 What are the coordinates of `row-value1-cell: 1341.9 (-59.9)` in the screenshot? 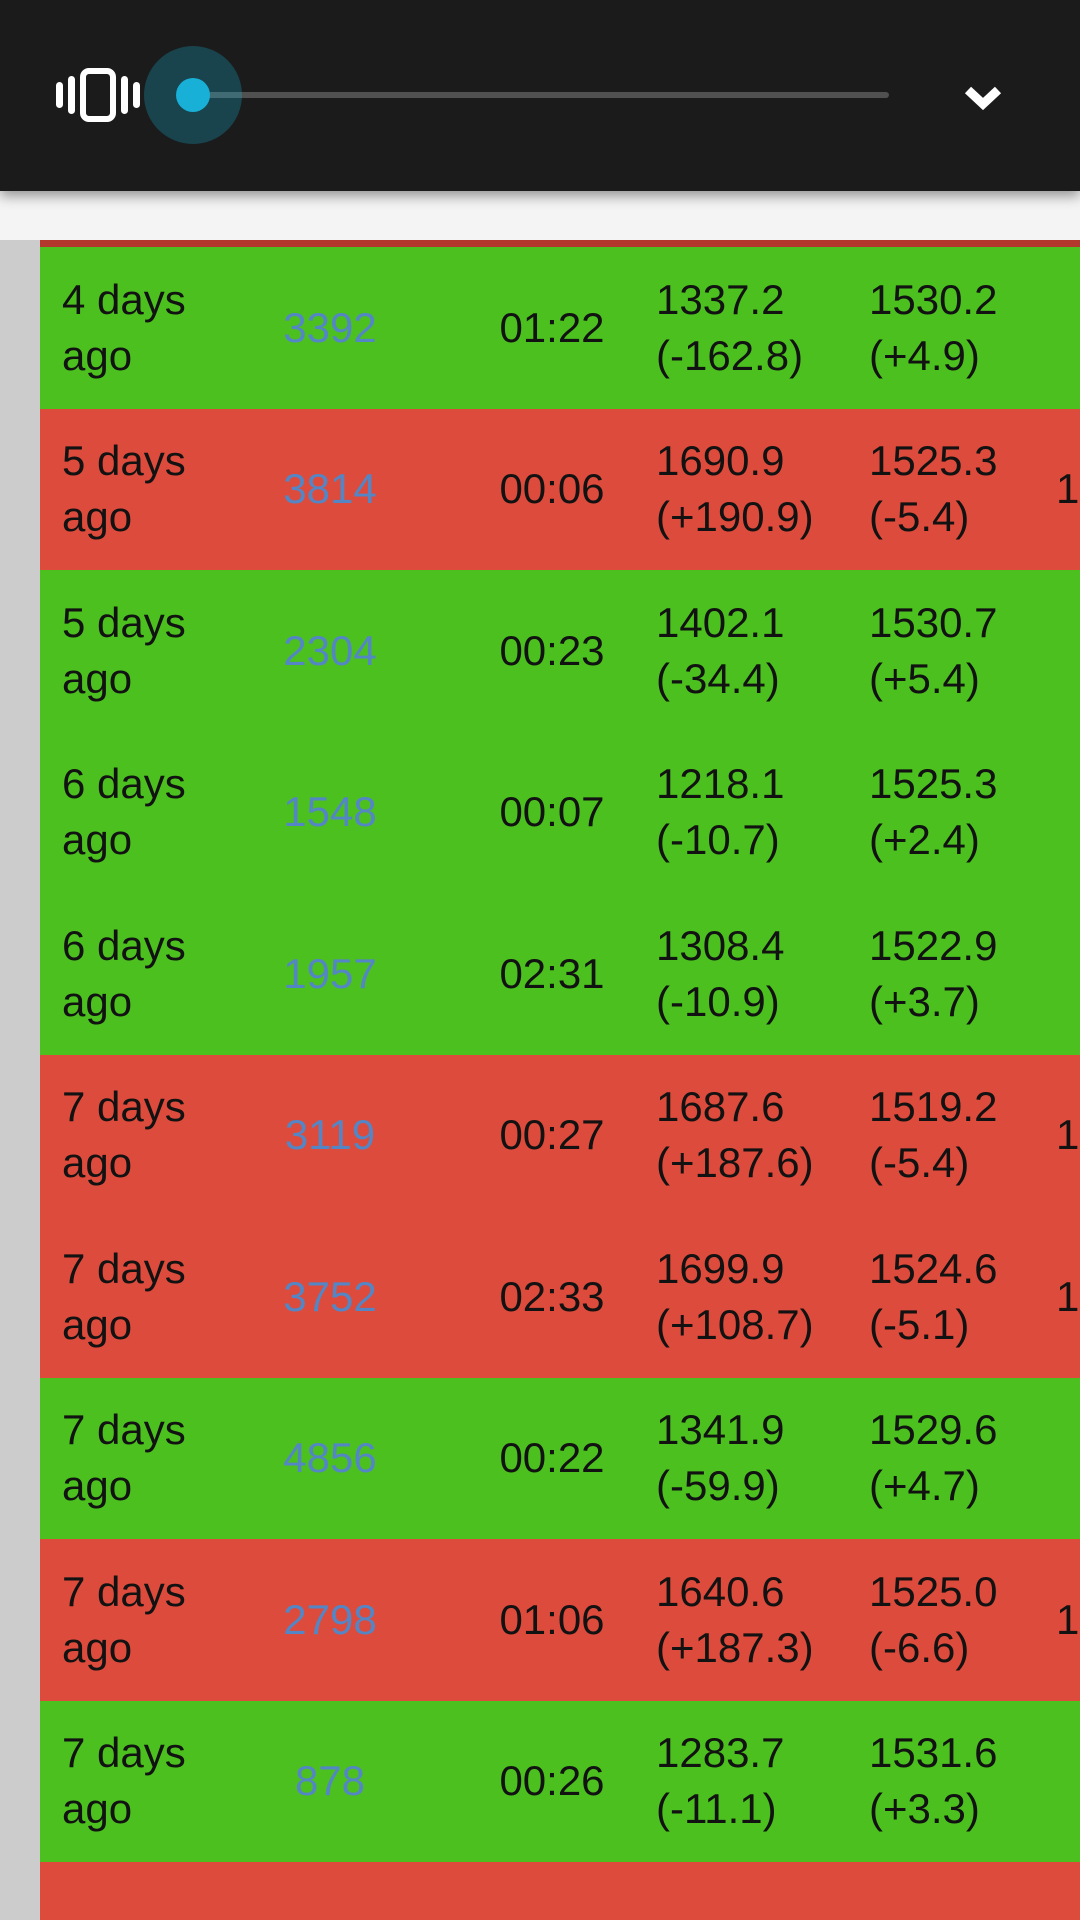 It's located at (761, 1459).